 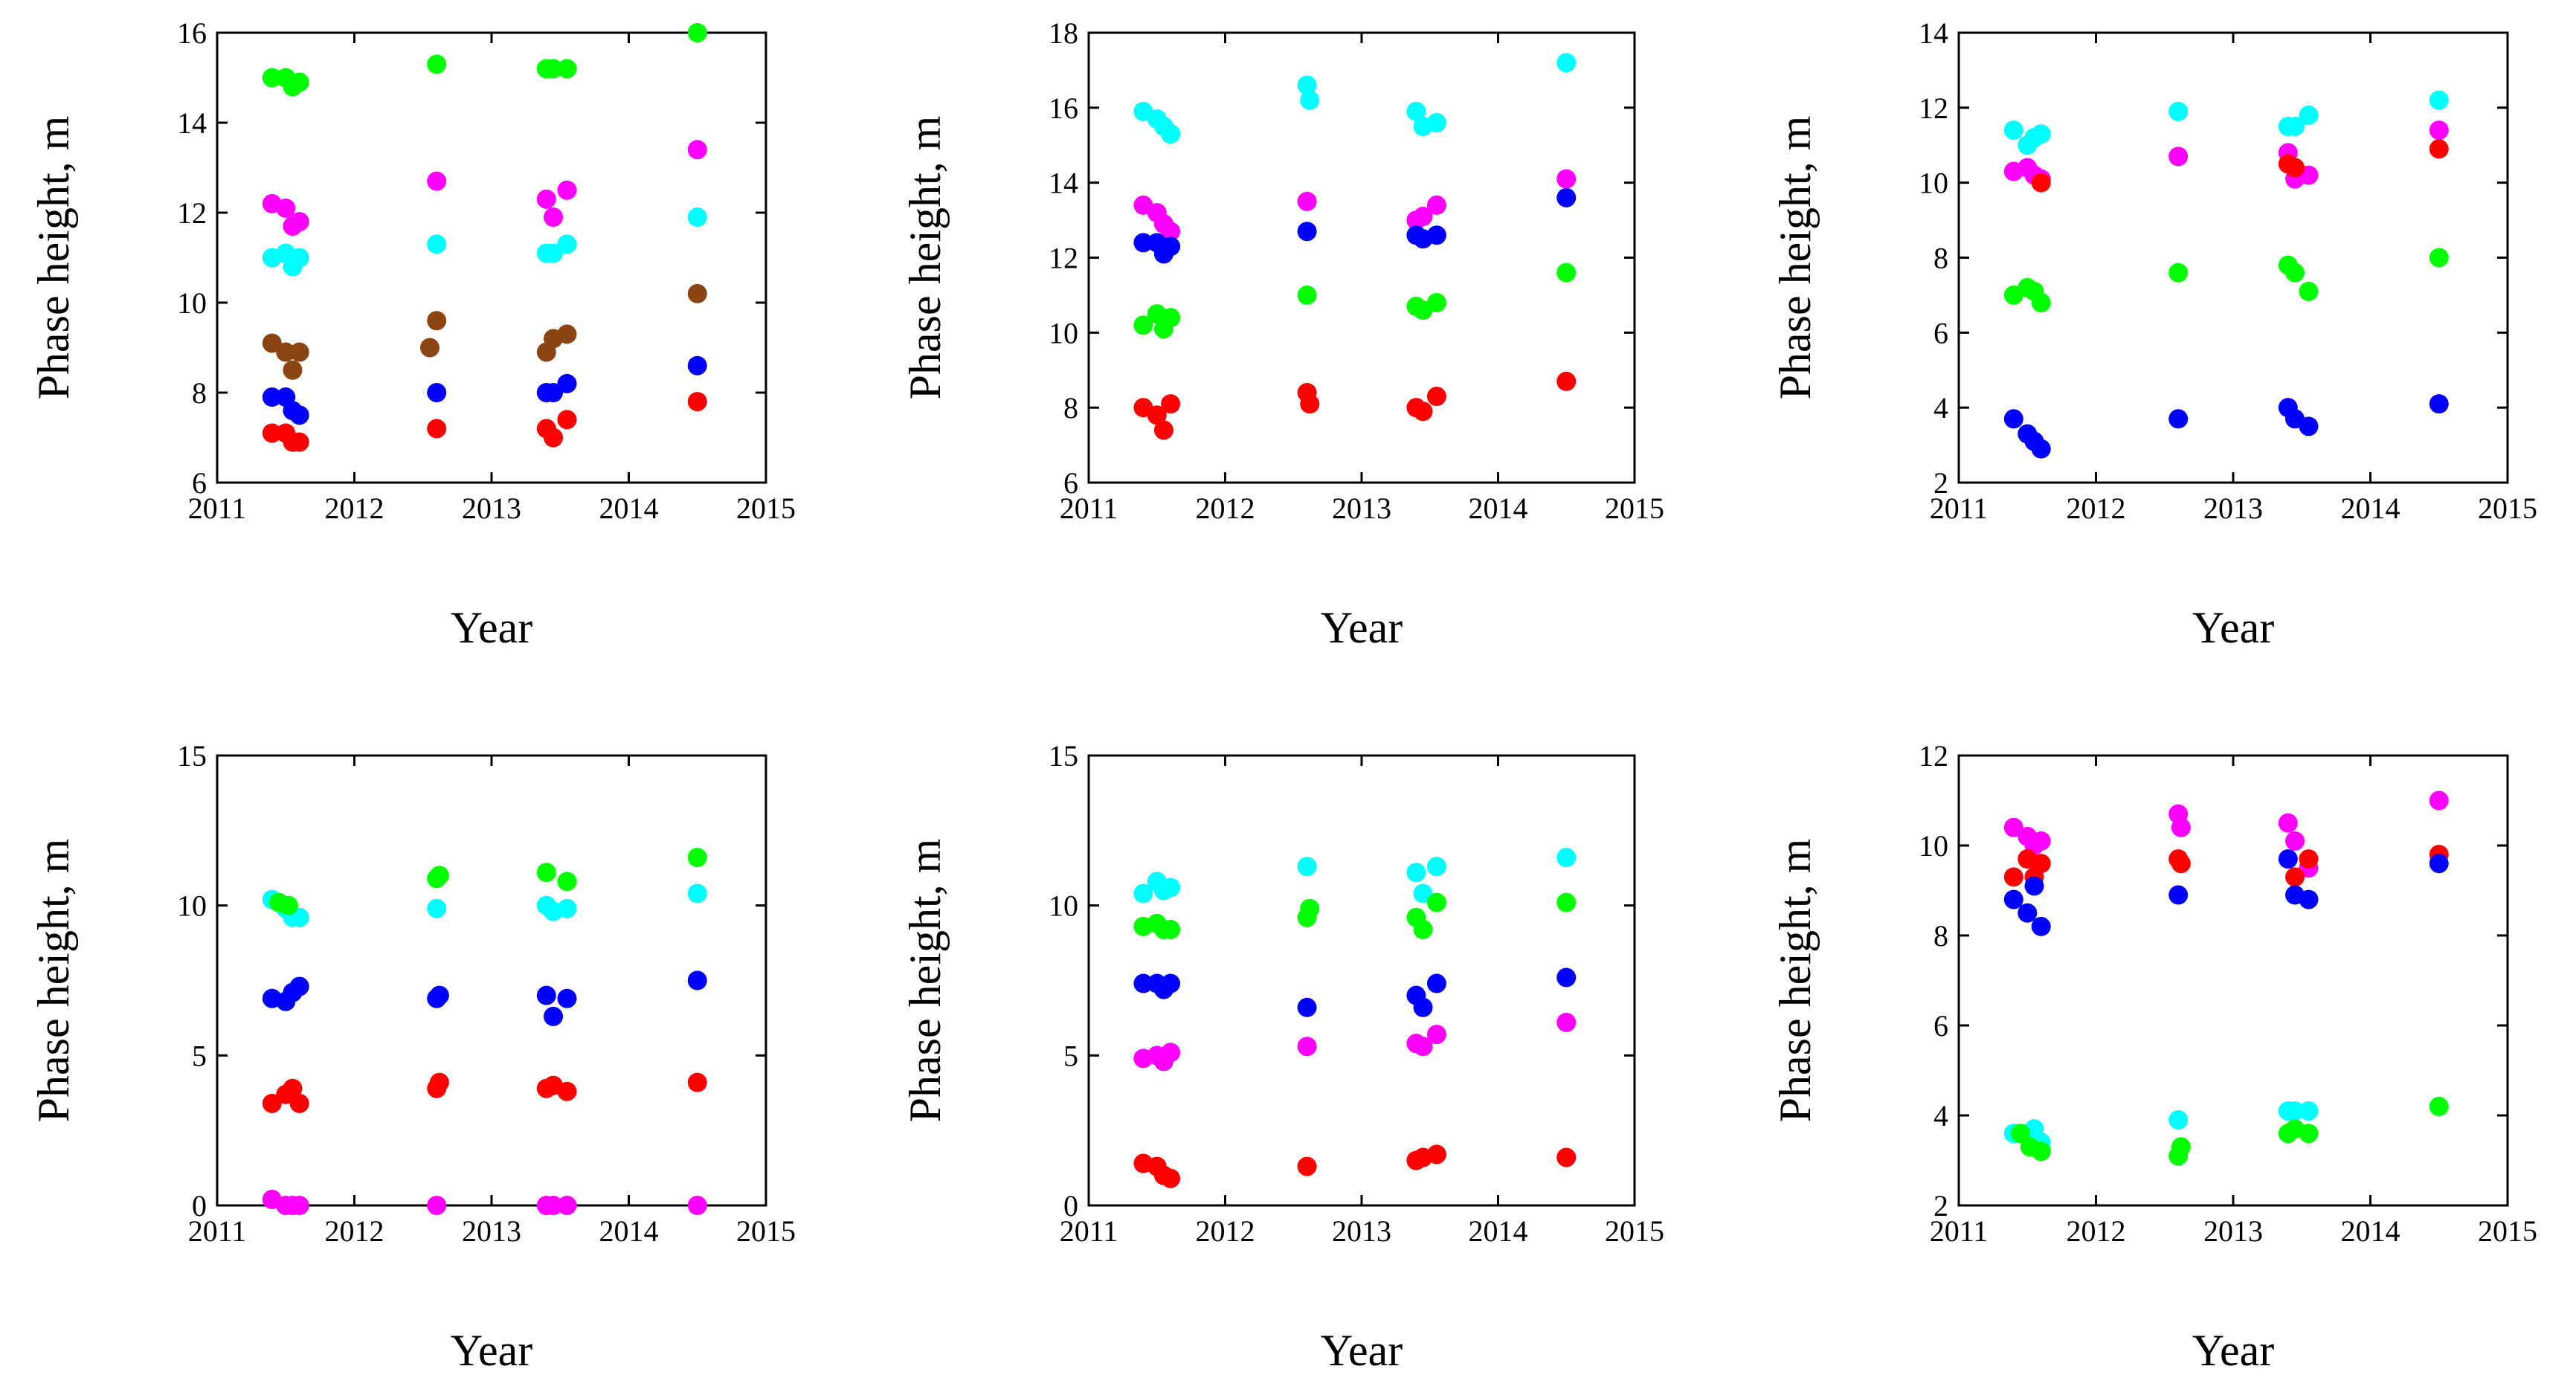 What do you see at coordinates (1436, 1035) in the screenshot?
I see `panel-5-point-magenta` at bounding box center [1436, 1035].